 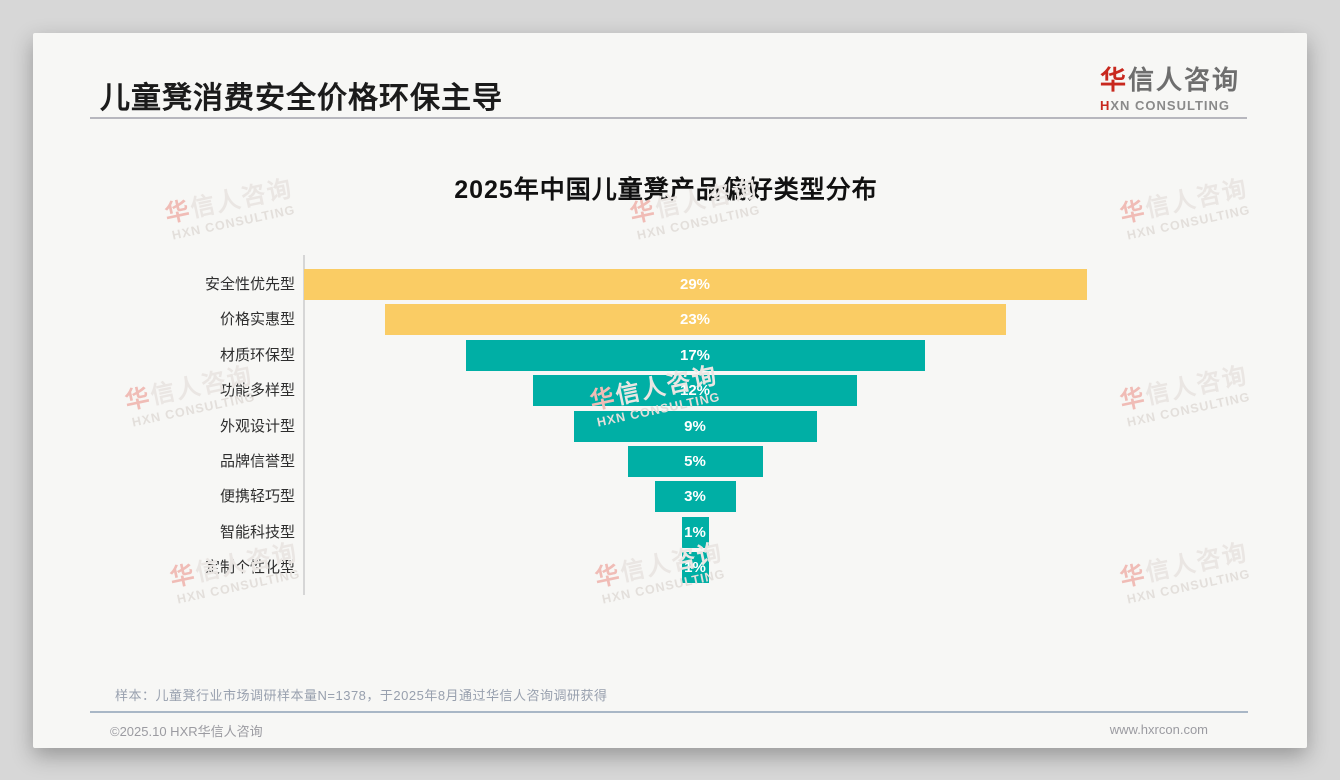 I want to click on brand-logo-en-text: XN CONSULTING, so click(x=1170, y=105).